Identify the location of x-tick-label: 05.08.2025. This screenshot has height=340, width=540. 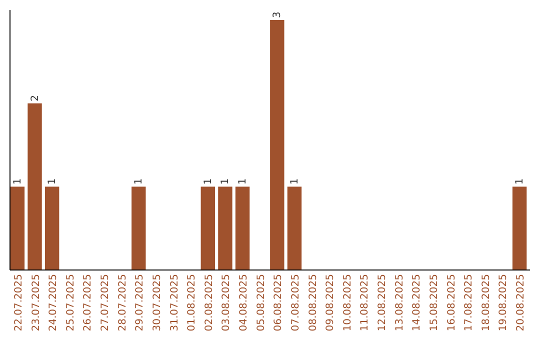
(261, 303).